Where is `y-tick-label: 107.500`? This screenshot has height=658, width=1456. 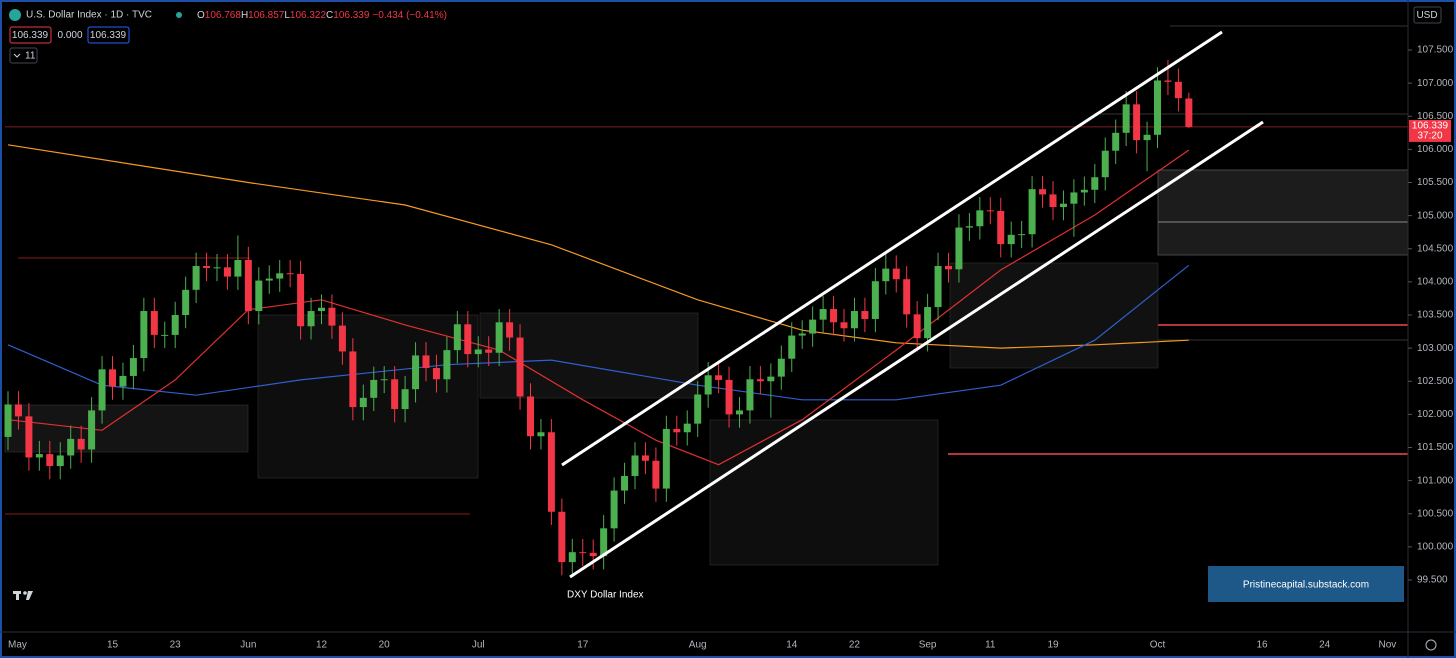 y-tick-label: 107.500 is located at coordinates (1435, 50).